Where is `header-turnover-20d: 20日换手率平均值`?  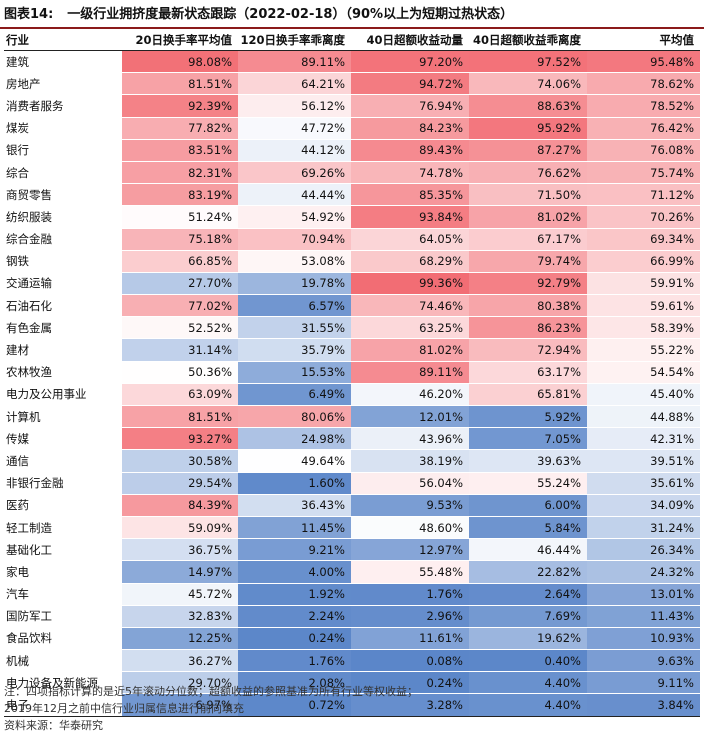 header-turnover-20d: 20日换手率平均值 is located at coordinates (180, 40).